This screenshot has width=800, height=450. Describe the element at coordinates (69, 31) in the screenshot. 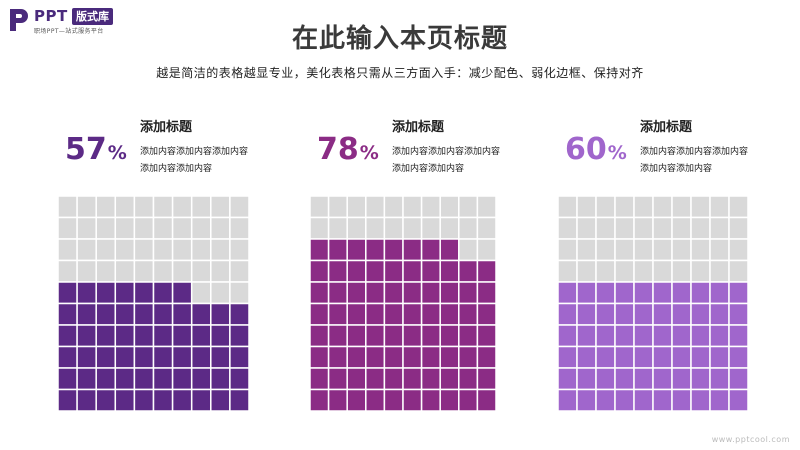

I see `logo-subtitle: 职场PPT—站式服务平台` at that location.